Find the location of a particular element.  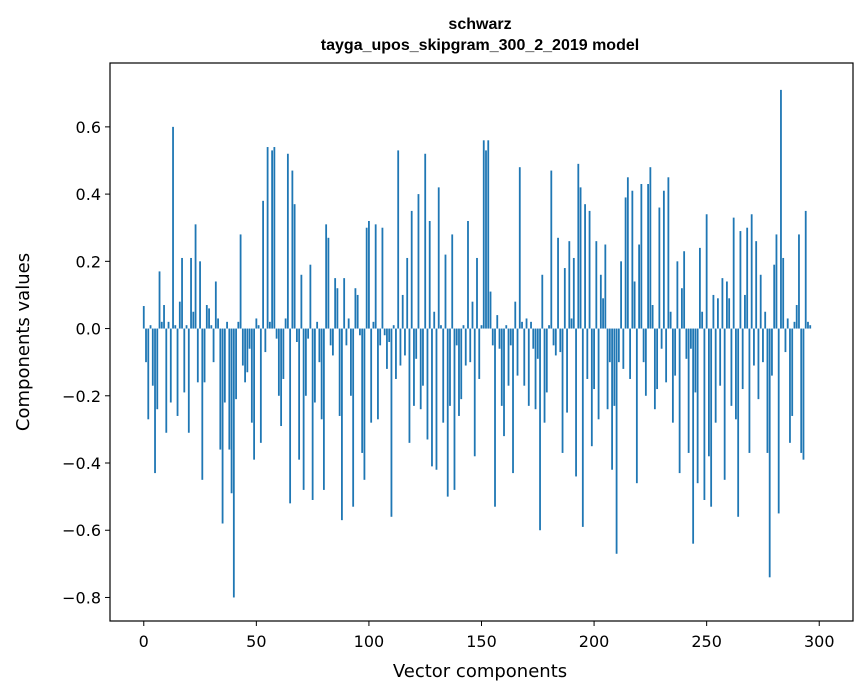

y-tick-label: 0.6 is located at coordinates (88, 127).